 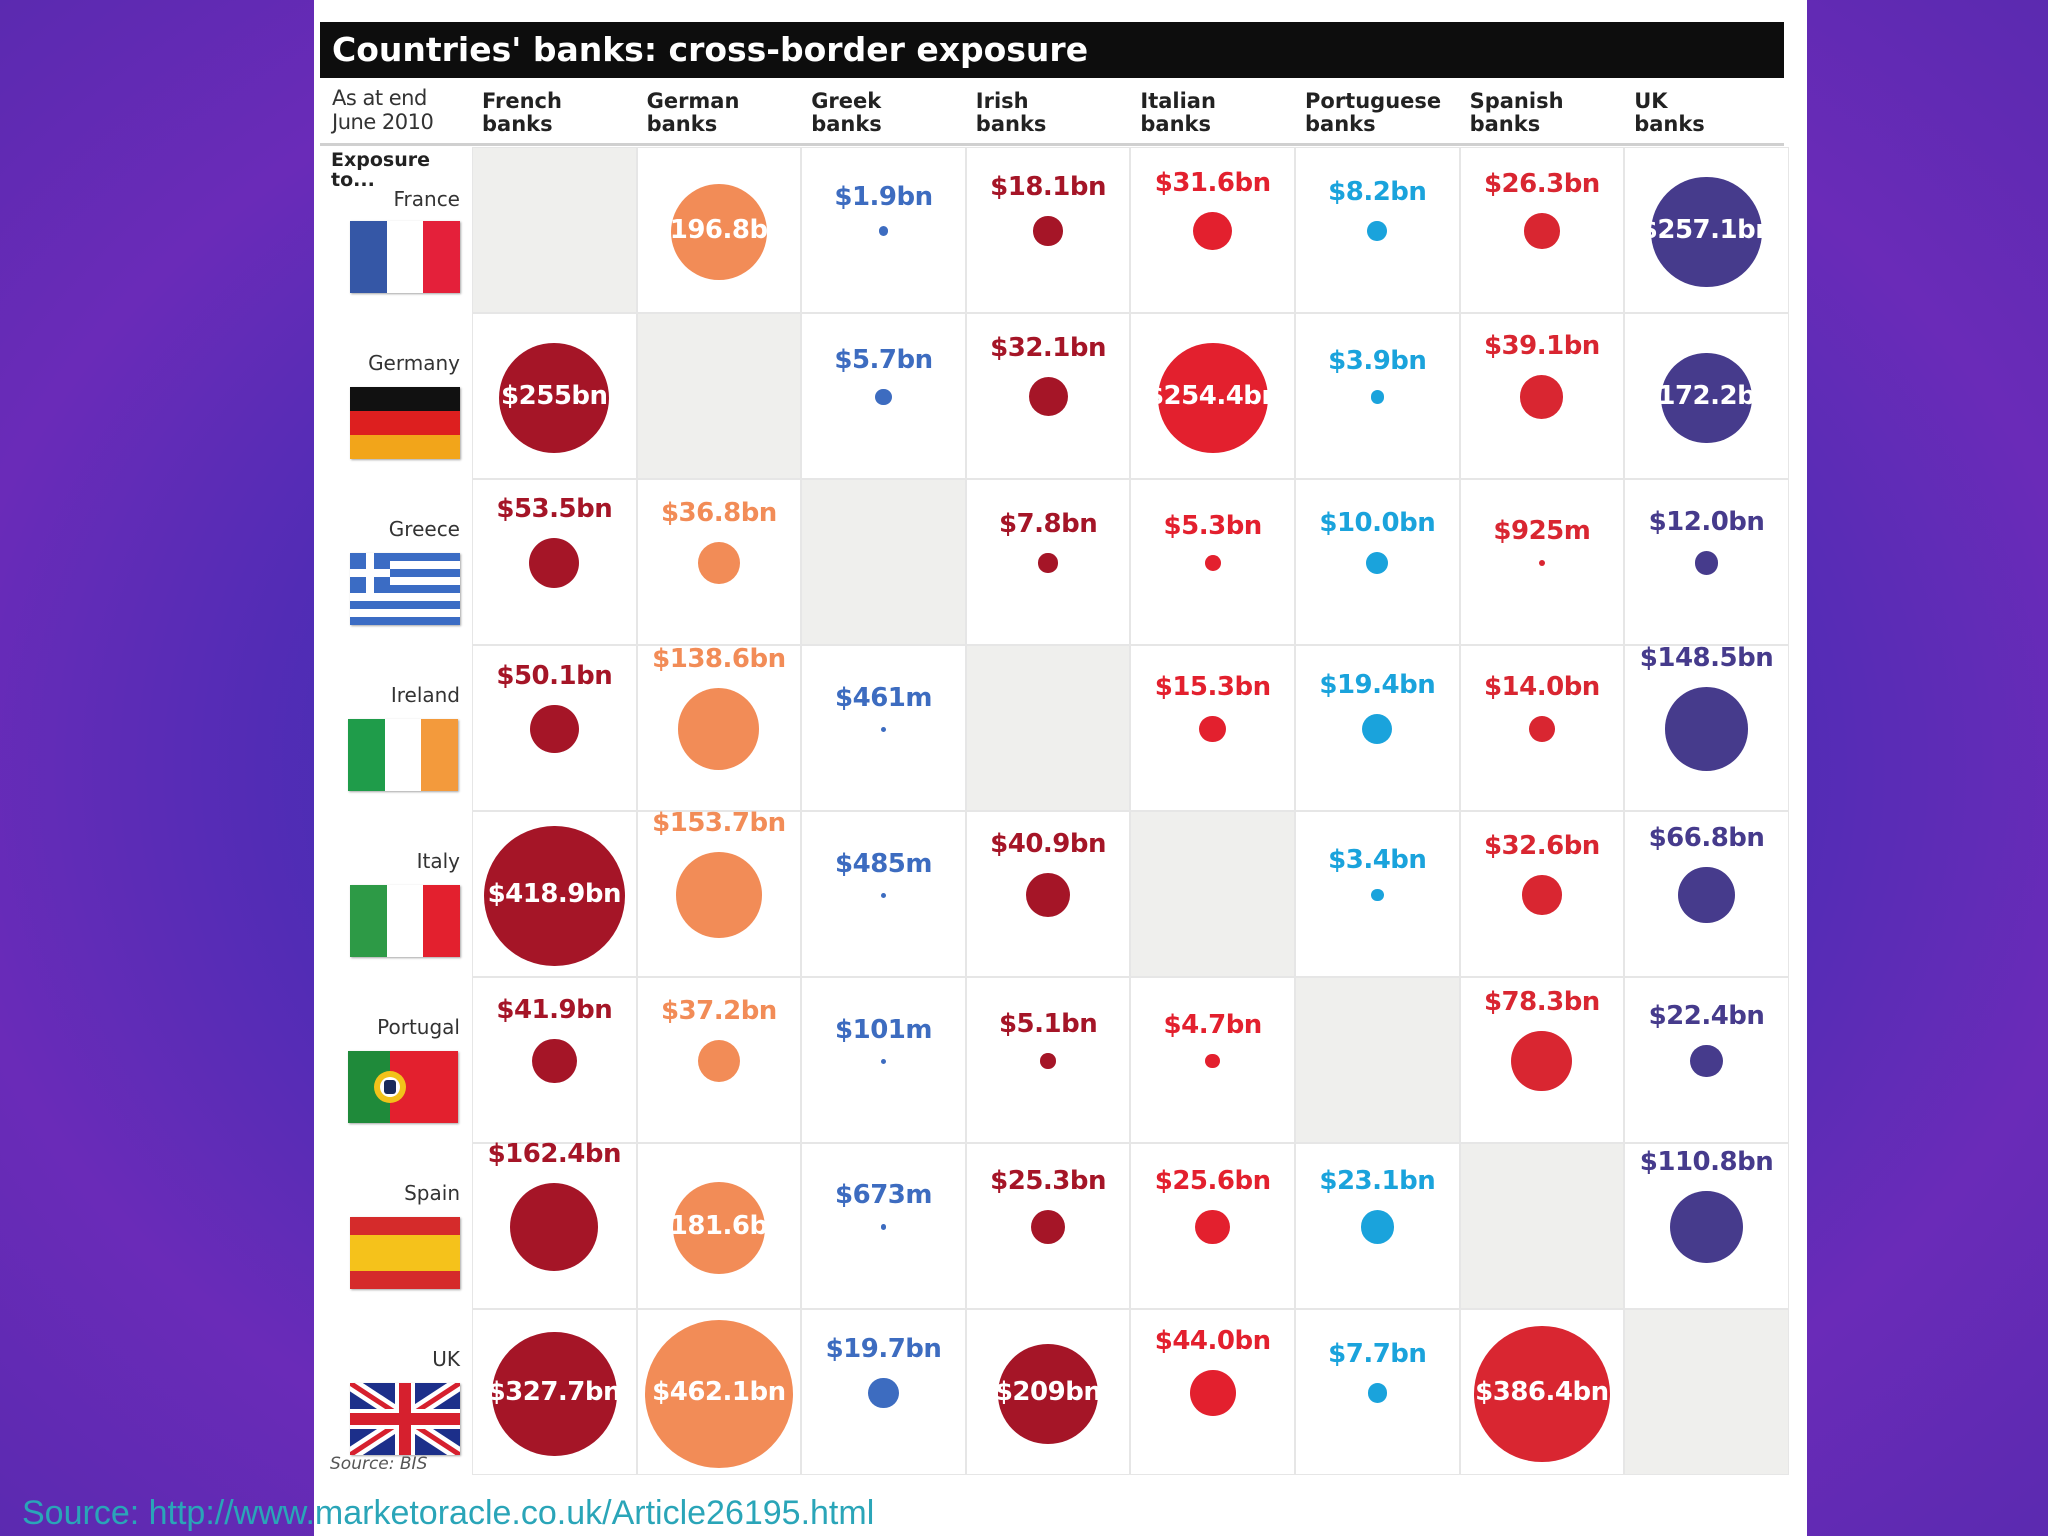 I want to click on row-label-portugal: Portugal, so click(x=418, y=1027).